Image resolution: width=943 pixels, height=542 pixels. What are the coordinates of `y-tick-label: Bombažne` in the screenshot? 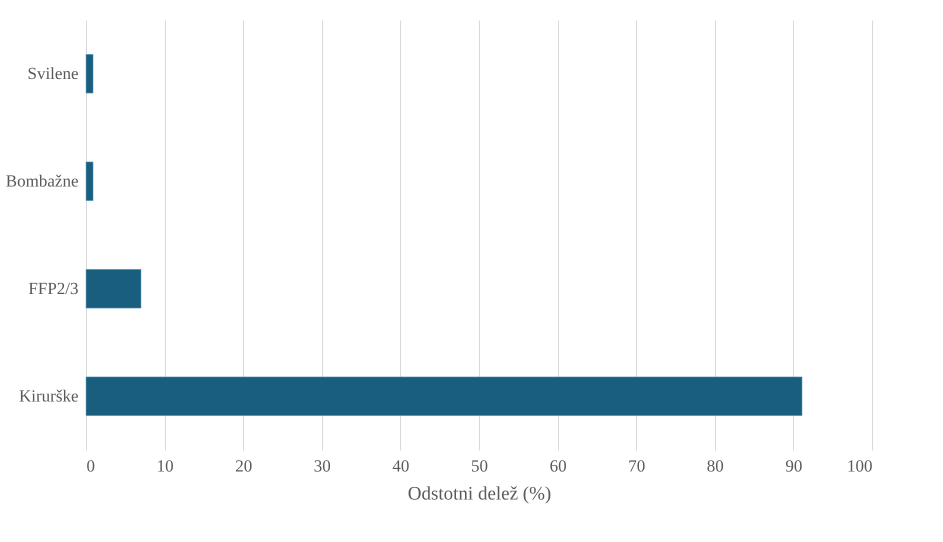 It's located at (42, 180).